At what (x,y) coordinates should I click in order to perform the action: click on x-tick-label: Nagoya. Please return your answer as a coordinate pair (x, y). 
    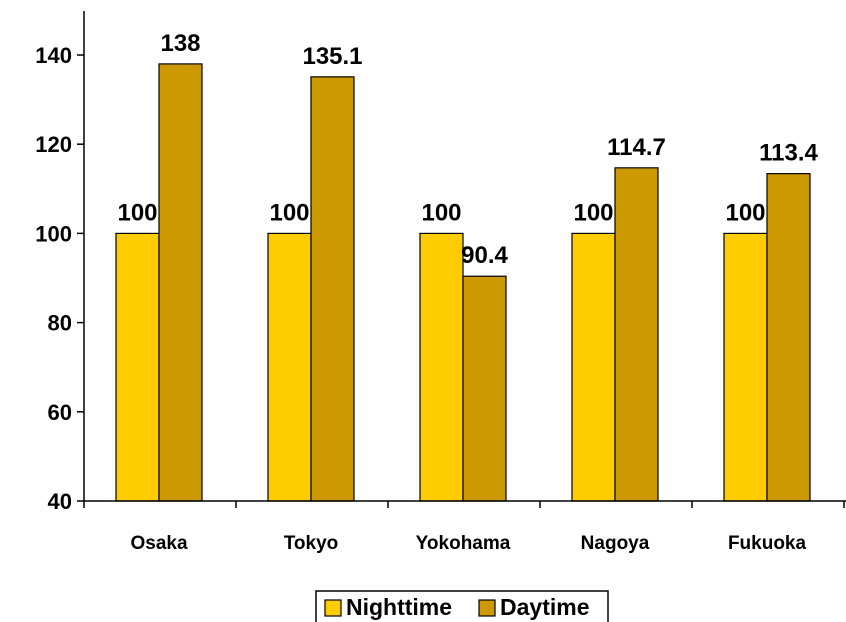
    Looking at the image, I should click on (615, 543).